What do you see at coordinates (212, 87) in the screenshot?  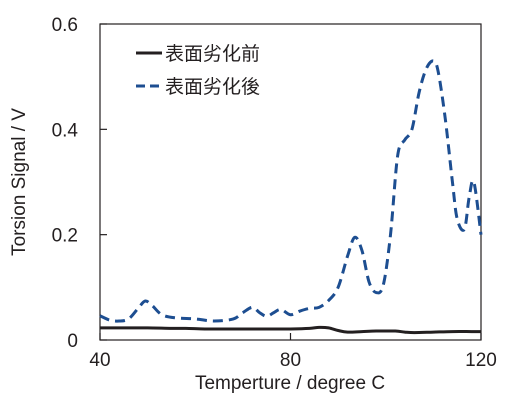 I see `legend-label-after: 表面劣化後` at bounding box center [212, 87].